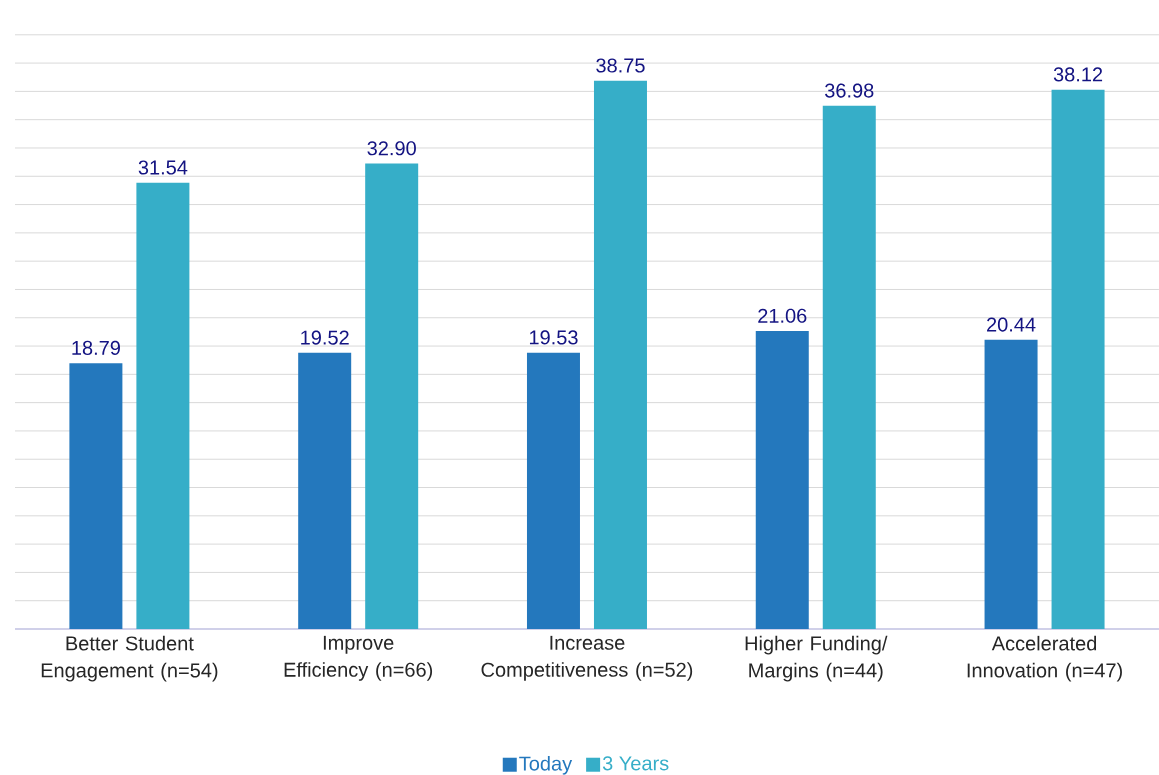 This screenshot has width=1159, height=775. What do you see at coordinates (358, 658) in the screenshot?
I see `x-tick-label: Improve Efficiency (n=66)` at bounding box center [358, 658].